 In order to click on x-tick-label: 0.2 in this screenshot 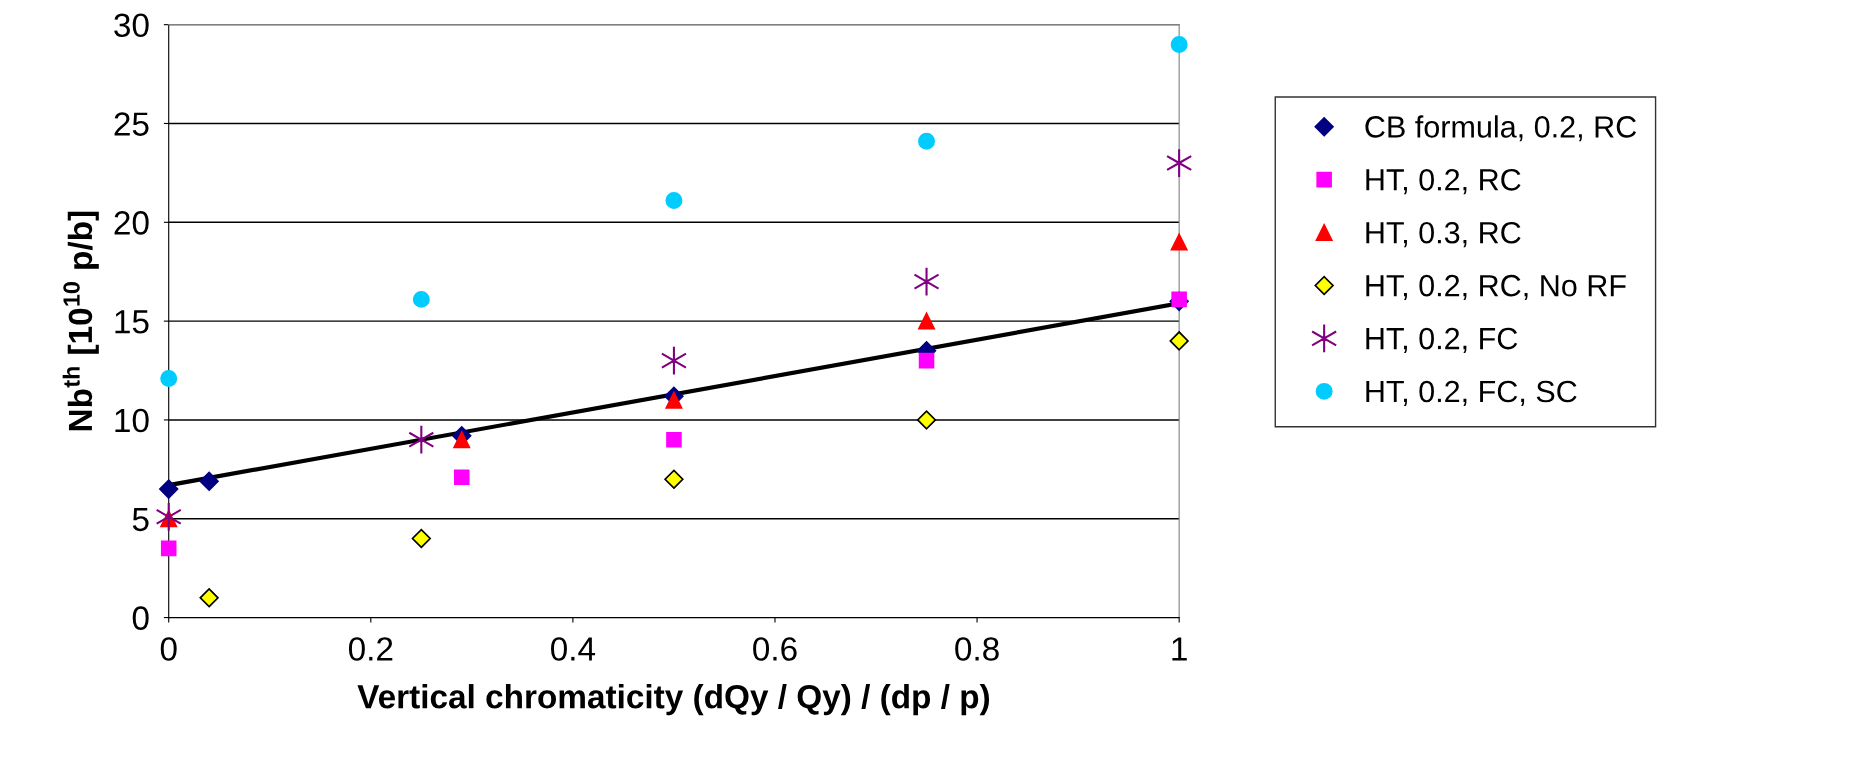, I will do `click(370, 649)`.